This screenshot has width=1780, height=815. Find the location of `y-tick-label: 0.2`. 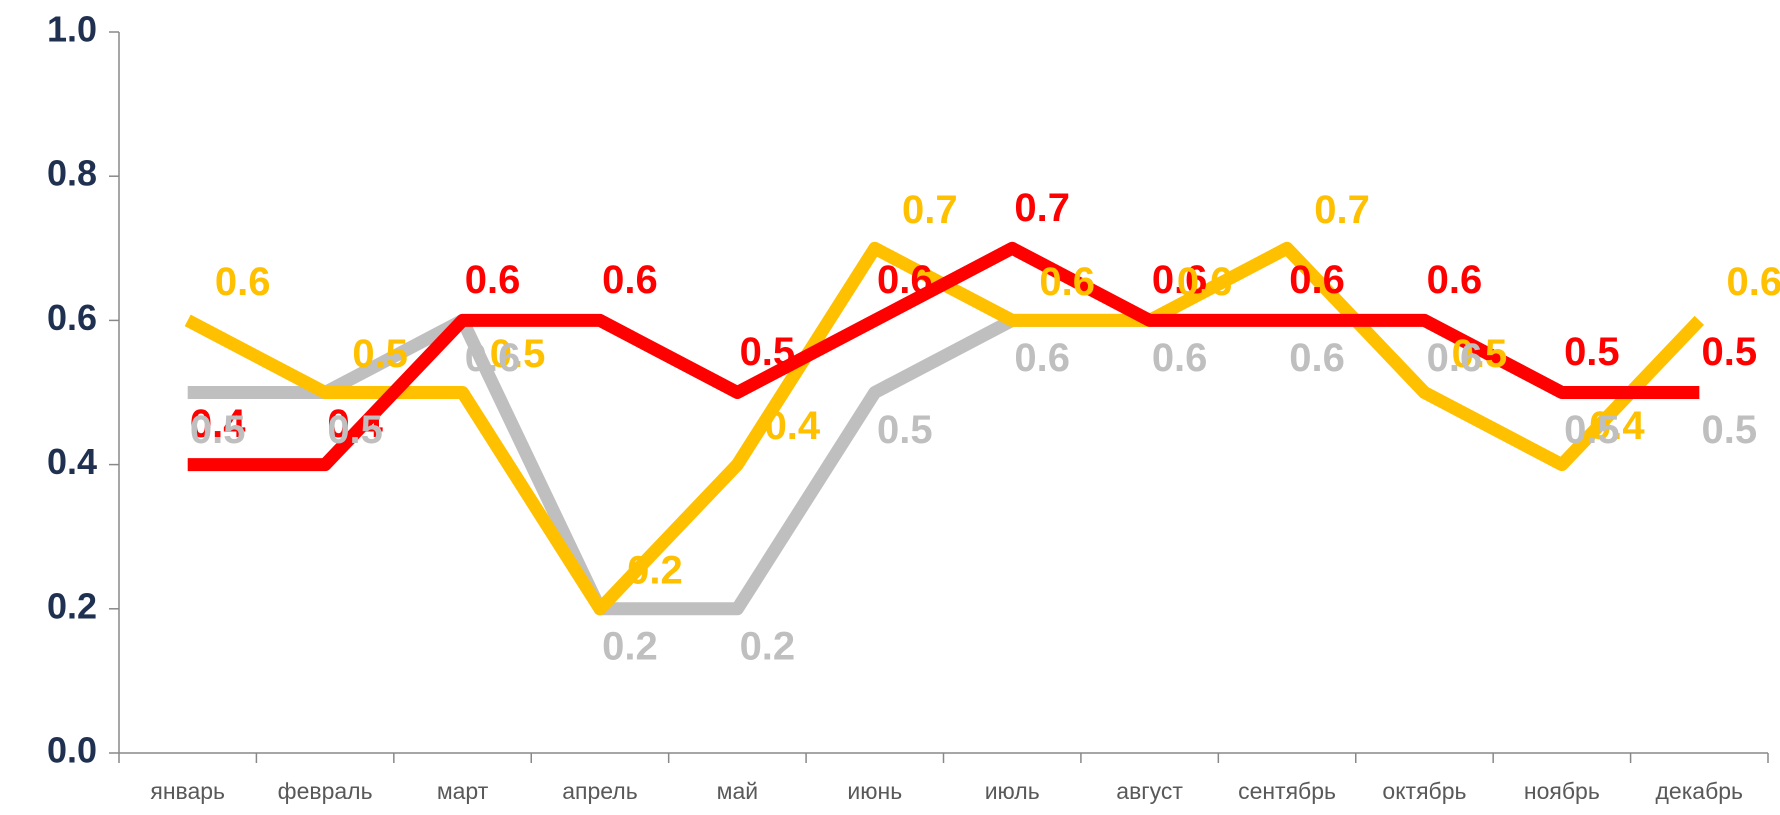

y-tick-label: 0.2 is located at coordinates (72, 605).